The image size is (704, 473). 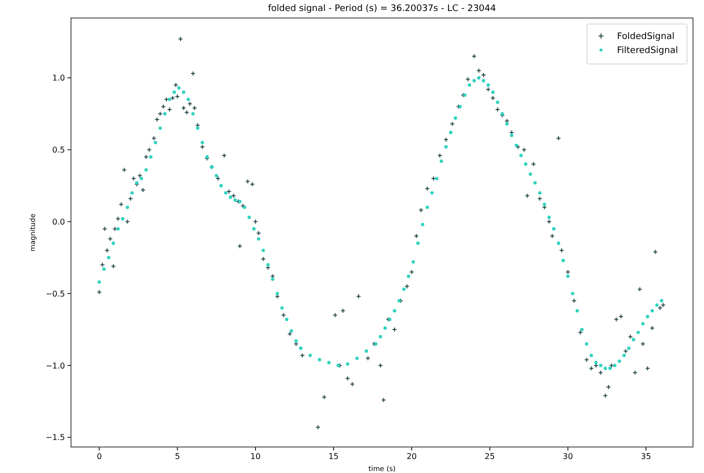 I want to click on x-tick-label: 15, so click(x=333, y=456).